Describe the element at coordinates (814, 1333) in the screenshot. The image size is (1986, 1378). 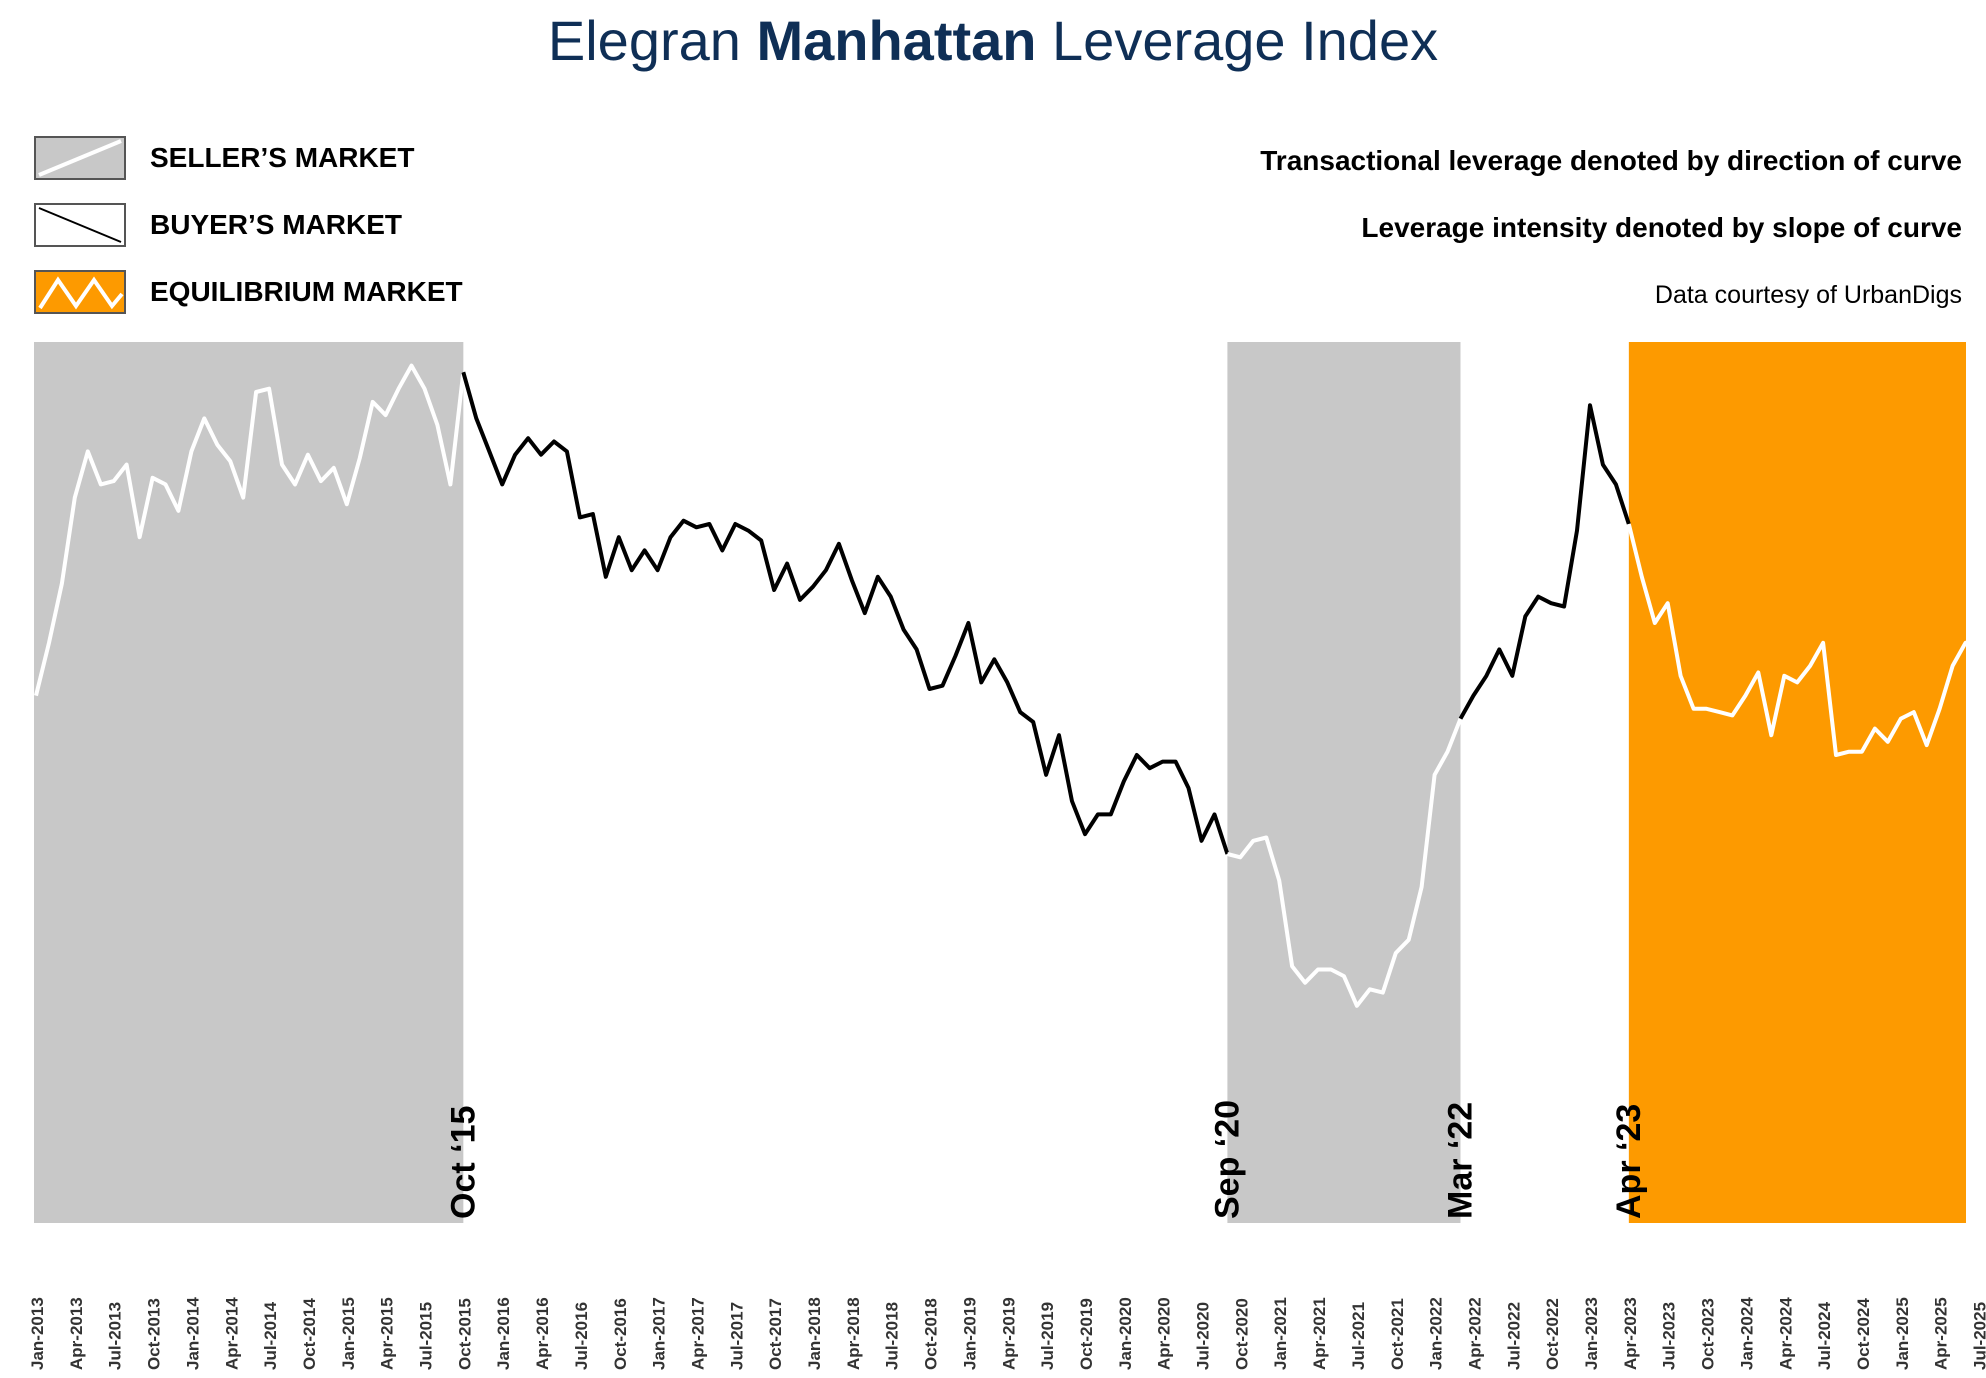
I see `x-tick-label: Jan-2018` at that location.